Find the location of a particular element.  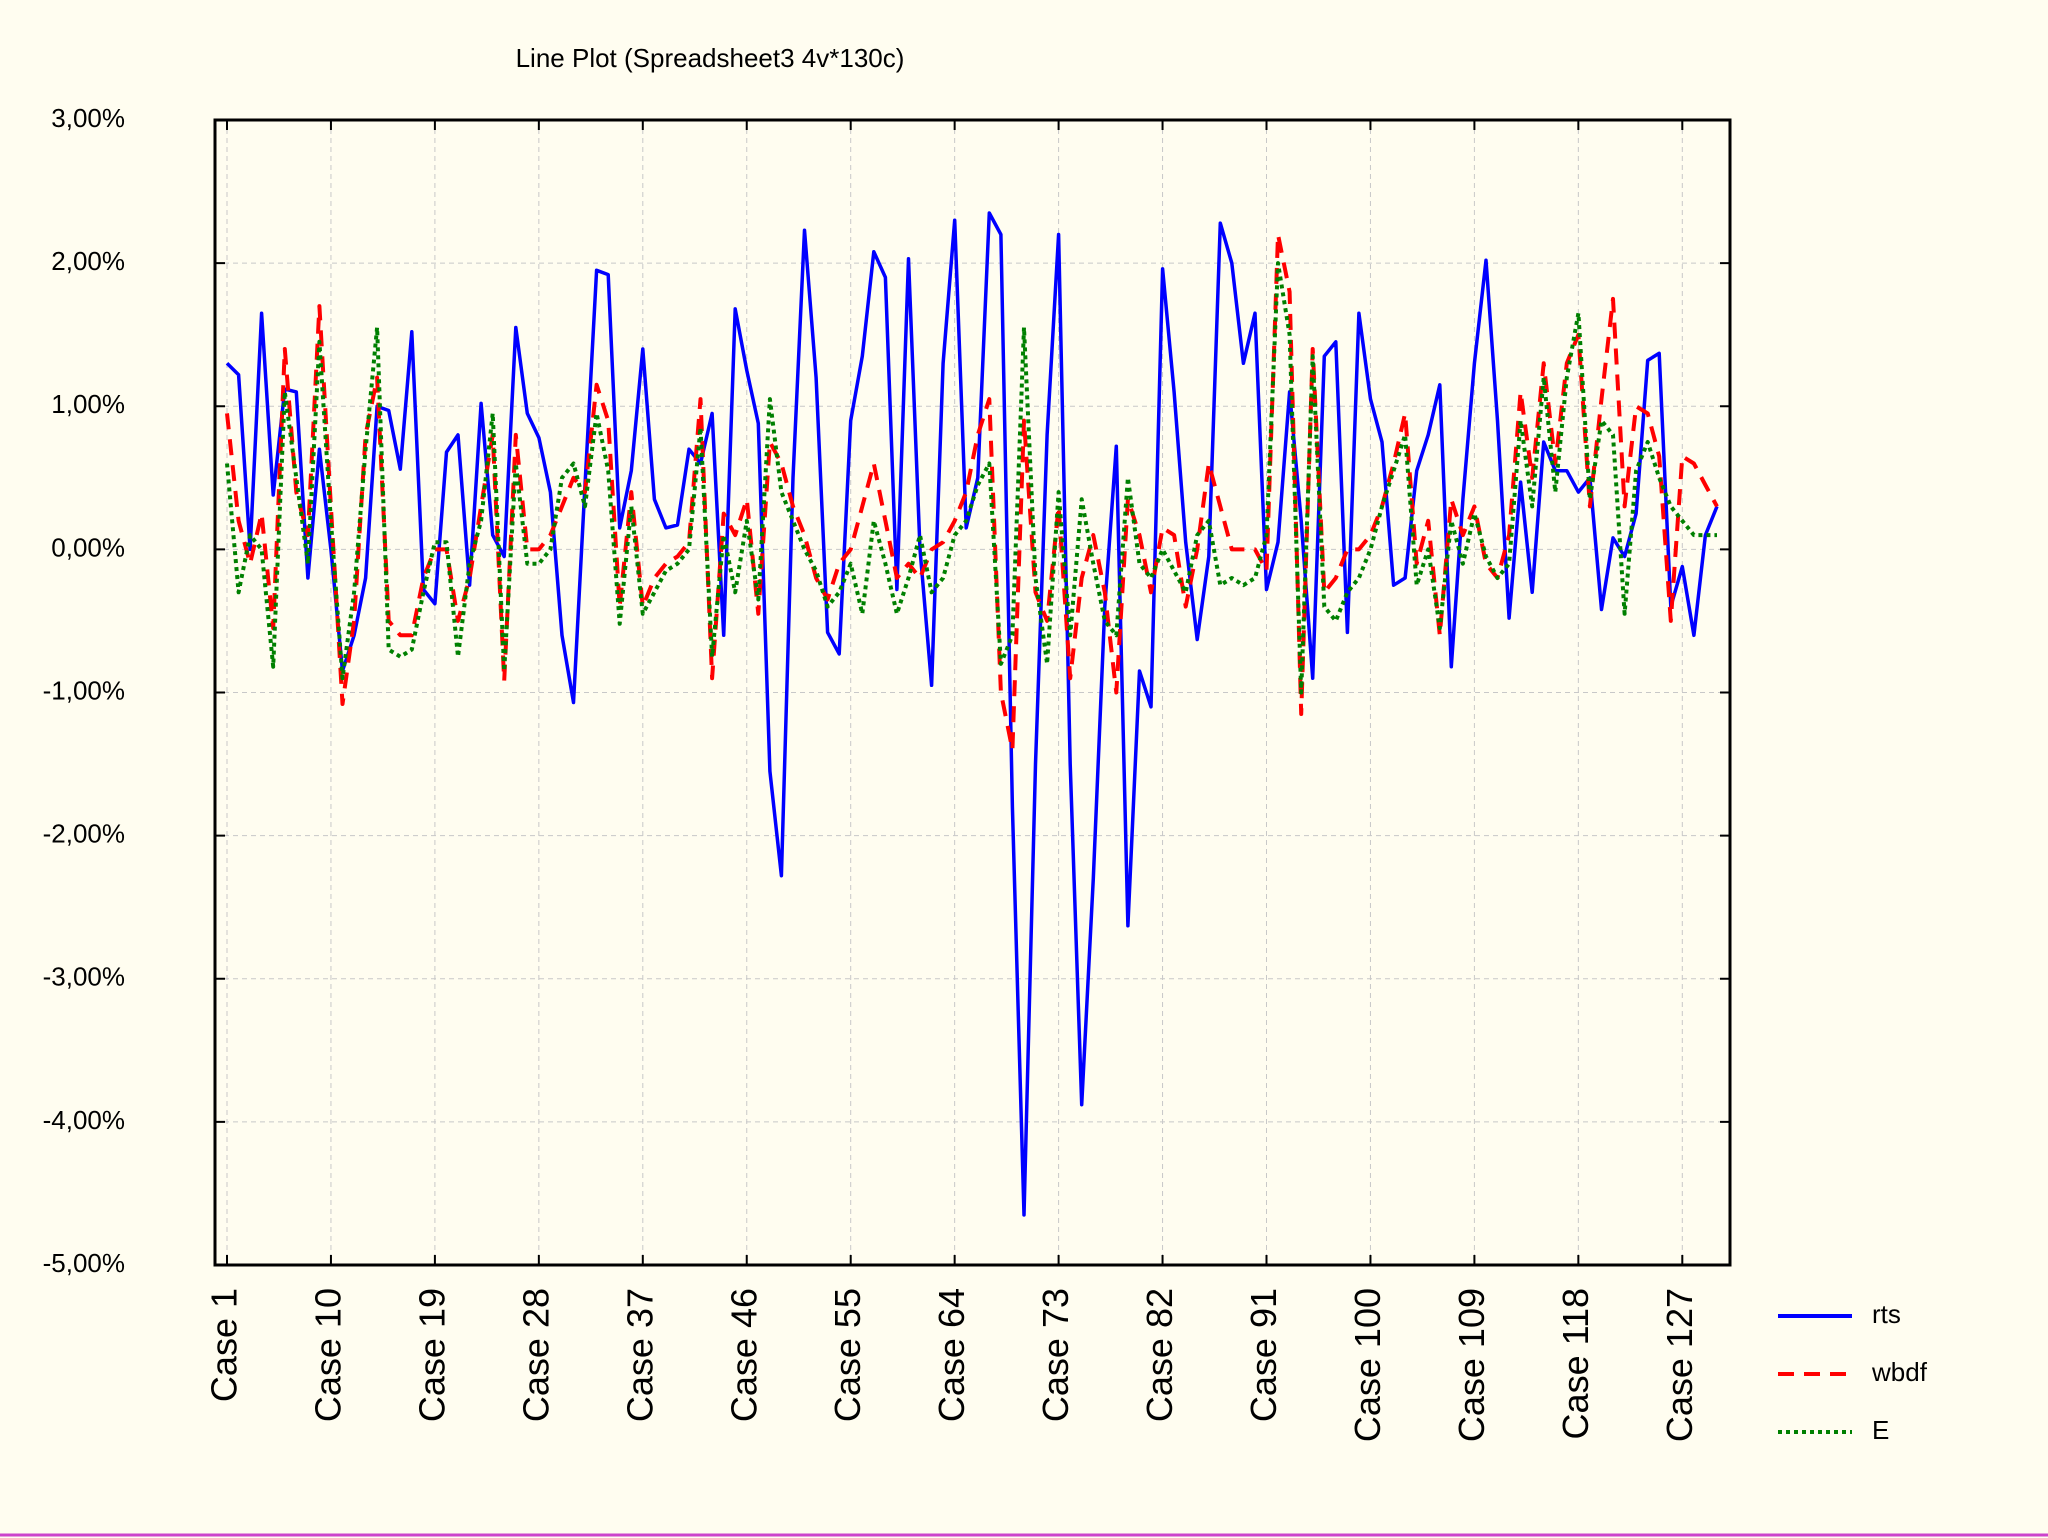

y-tick-label: -4,00% is located at coordinates (84, 1120).